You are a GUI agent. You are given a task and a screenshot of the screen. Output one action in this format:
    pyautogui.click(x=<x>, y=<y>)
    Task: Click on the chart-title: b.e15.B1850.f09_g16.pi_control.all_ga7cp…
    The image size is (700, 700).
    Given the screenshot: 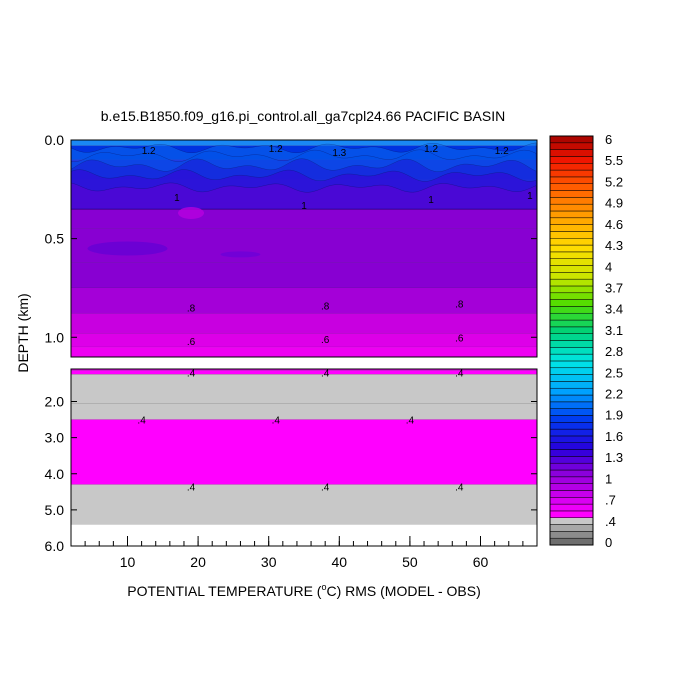 What is the action you would take?
    pyautogui.click(x=303, y=116)
    